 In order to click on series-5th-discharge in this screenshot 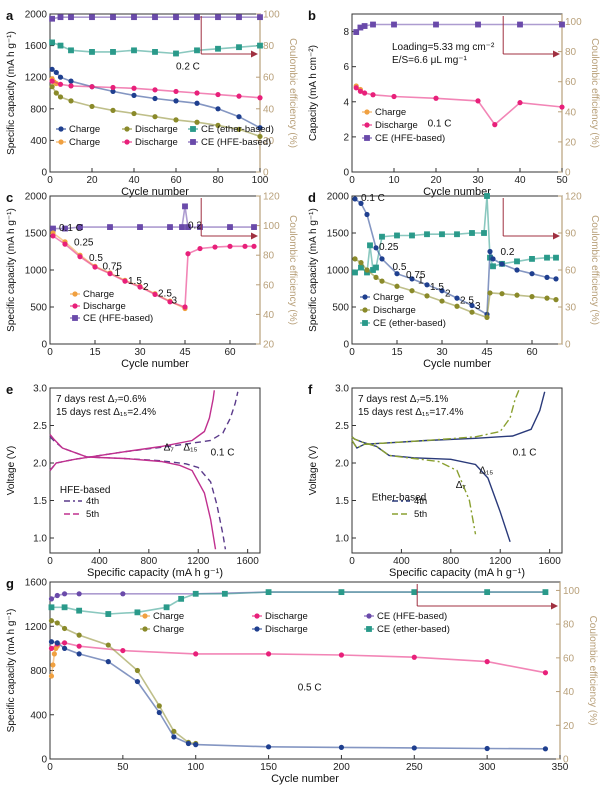, I will do `click(414, 485)`.